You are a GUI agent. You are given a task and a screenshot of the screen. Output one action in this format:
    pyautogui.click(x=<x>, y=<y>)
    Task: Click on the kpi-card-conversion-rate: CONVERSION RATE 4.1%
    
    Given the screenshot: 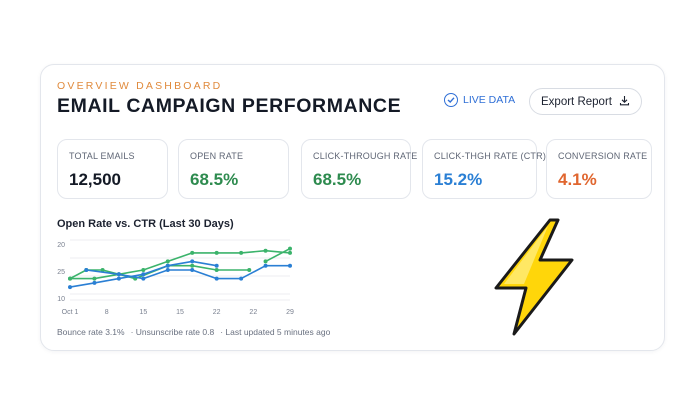 What is the action you would take?
    pyautogui.click(x=599, y=169)
    